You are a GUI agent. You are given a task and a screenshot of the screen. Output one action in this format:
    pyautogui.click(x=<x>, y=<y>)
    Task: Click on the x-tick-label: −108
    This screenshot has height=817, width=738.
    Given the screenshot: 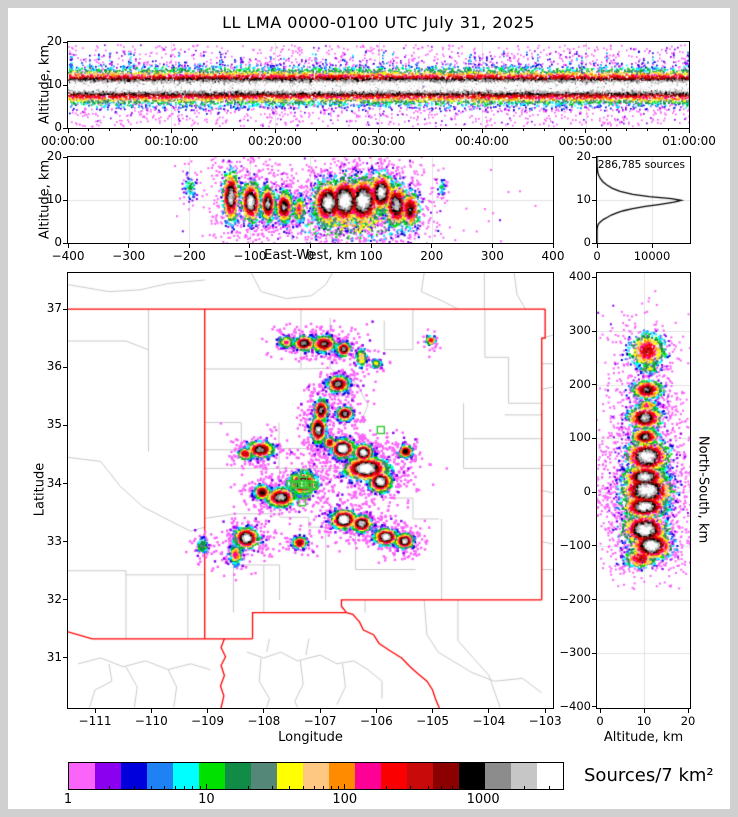 What is the action you would take?
    pyautogui.click(x=264, y=721)
    